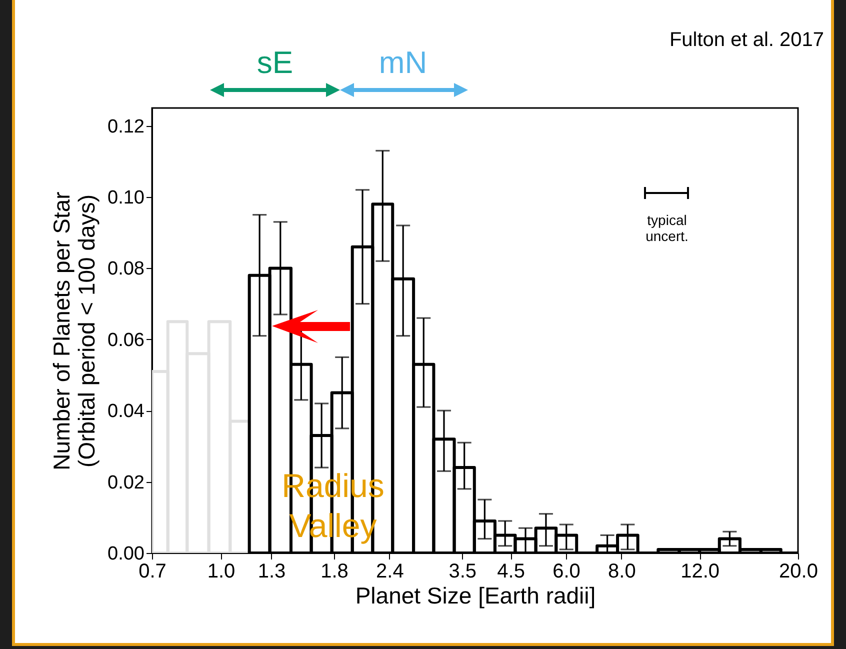 The height and width of the screenshot is (649, 846). What do you see at coordinates (475, 595) in the screenshot?
I see `x-axis-title: Planet Size [Earth radii]` at bounding box center [475, 595].